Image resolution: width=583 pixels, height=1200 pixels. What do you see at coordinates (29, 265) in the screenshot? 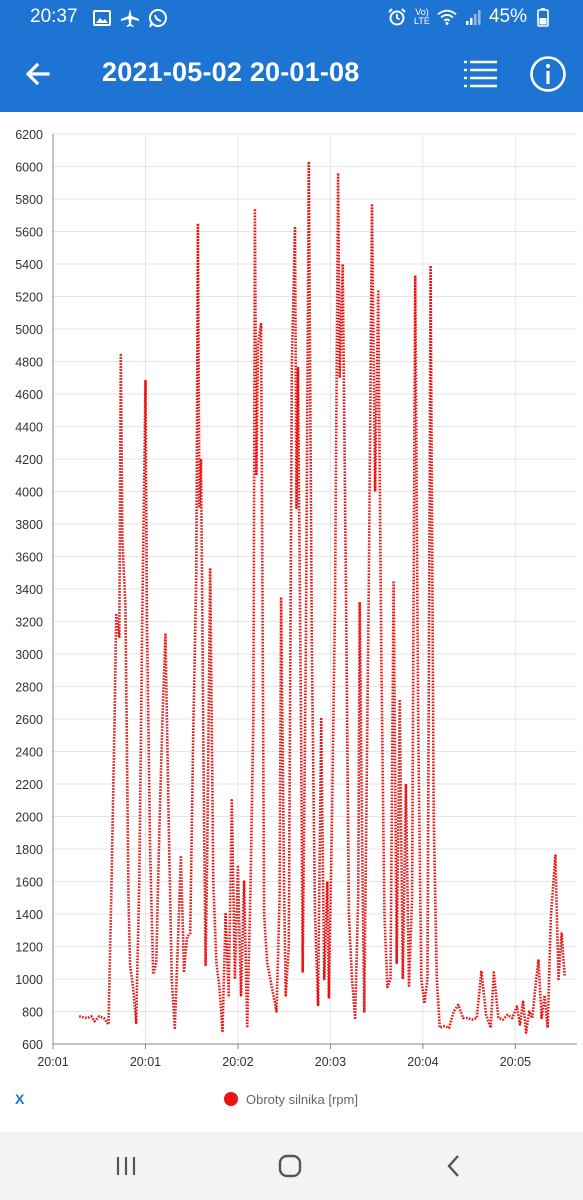
I see `y-tick-label: 5400` at bounding box center [29, 265].